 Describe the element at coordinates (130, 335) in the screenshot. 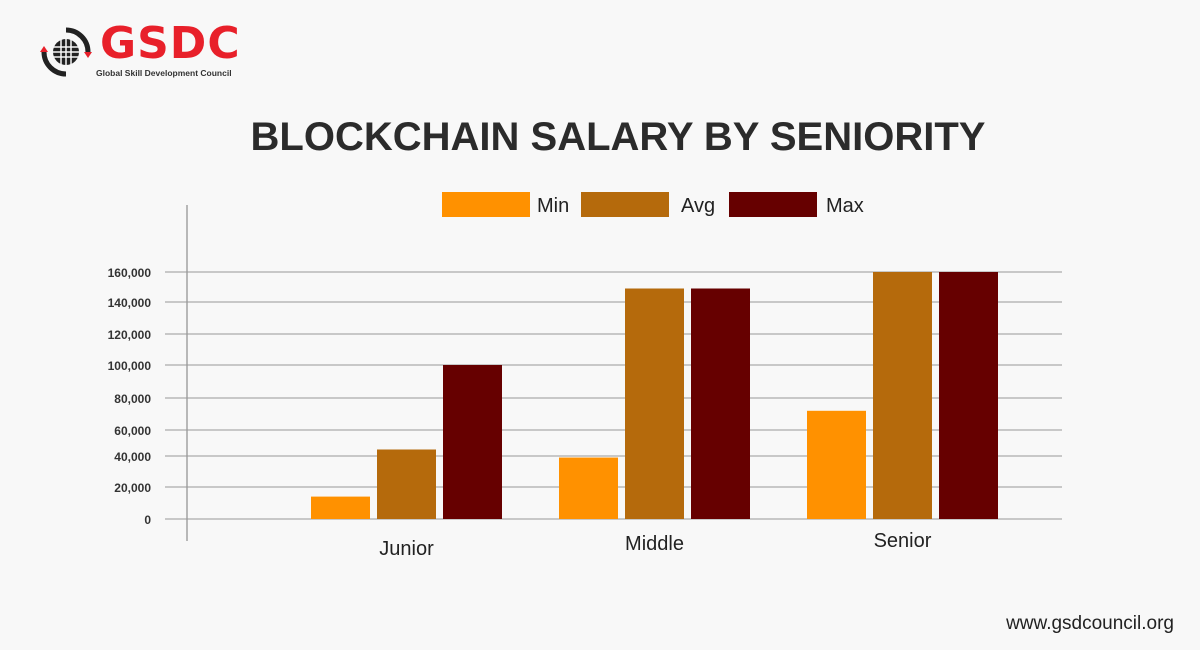

I see `y-tick-label: 120,000` at that location.